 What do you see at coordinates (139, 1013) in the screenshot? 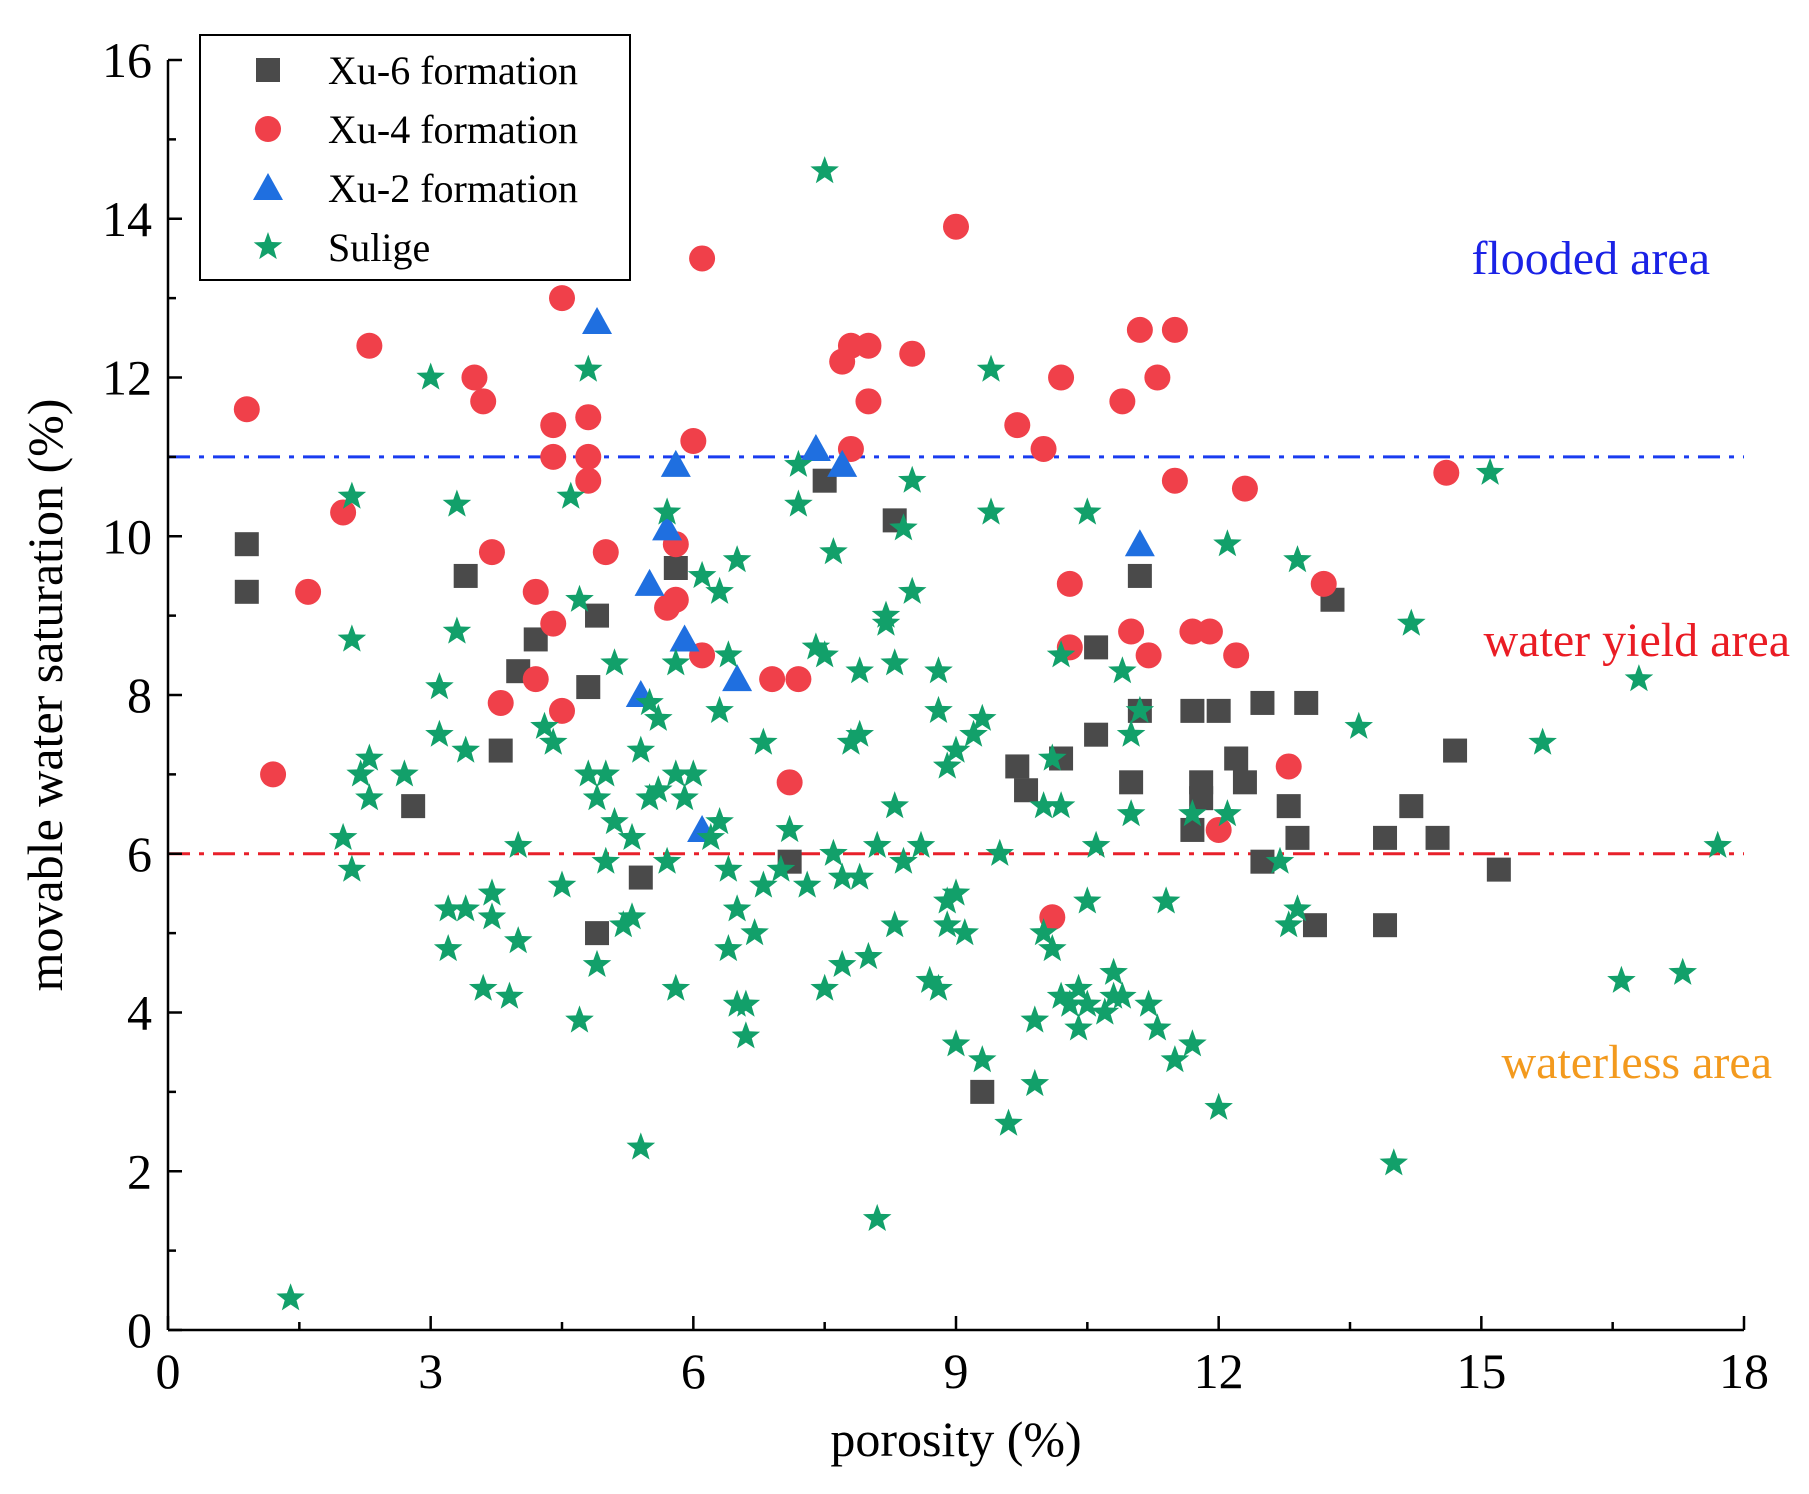
I see `y-tick-label: 4` at bounding box center [139, 1013].